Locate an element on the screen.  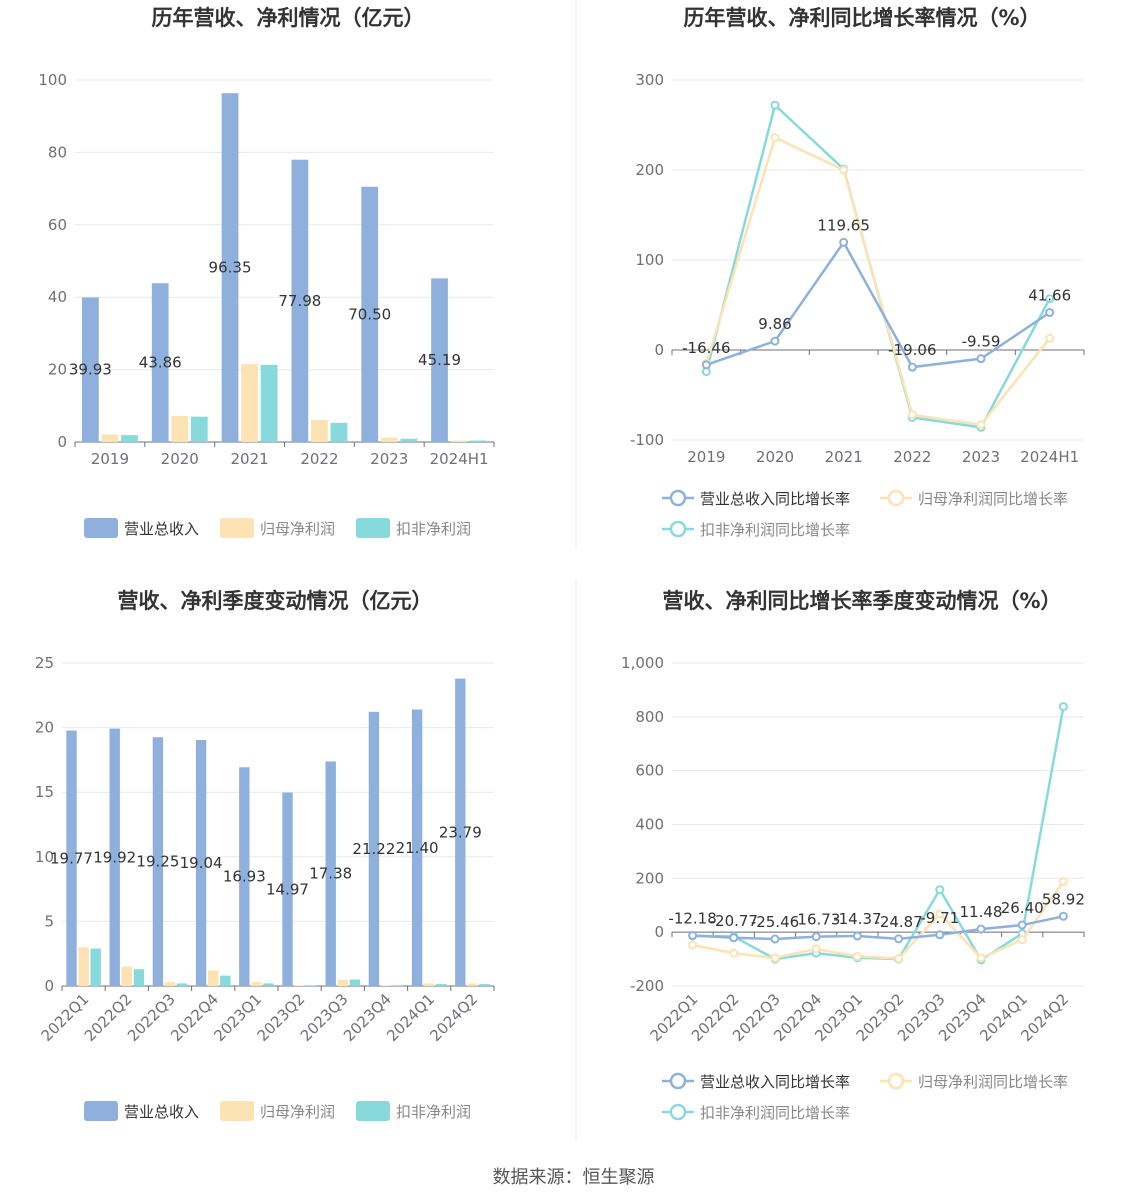
data-label: 45.19 is located at coordinates (439, 360).